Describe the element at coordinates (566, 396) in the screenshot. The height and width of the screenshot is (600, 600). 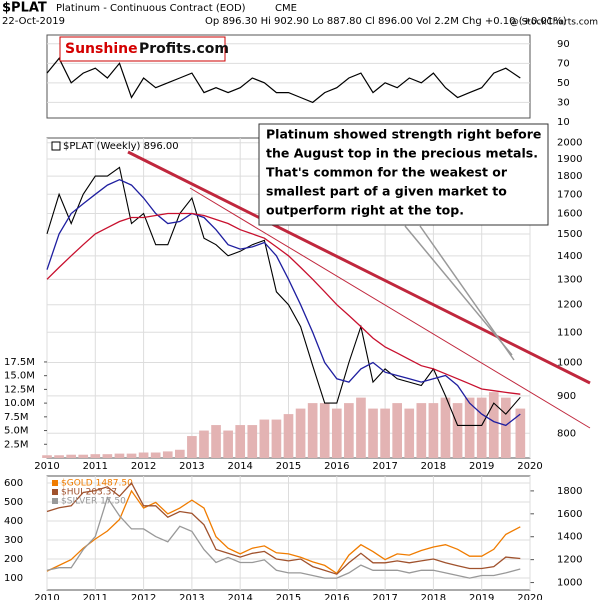
I see `y-tick-label: 900` at that location.